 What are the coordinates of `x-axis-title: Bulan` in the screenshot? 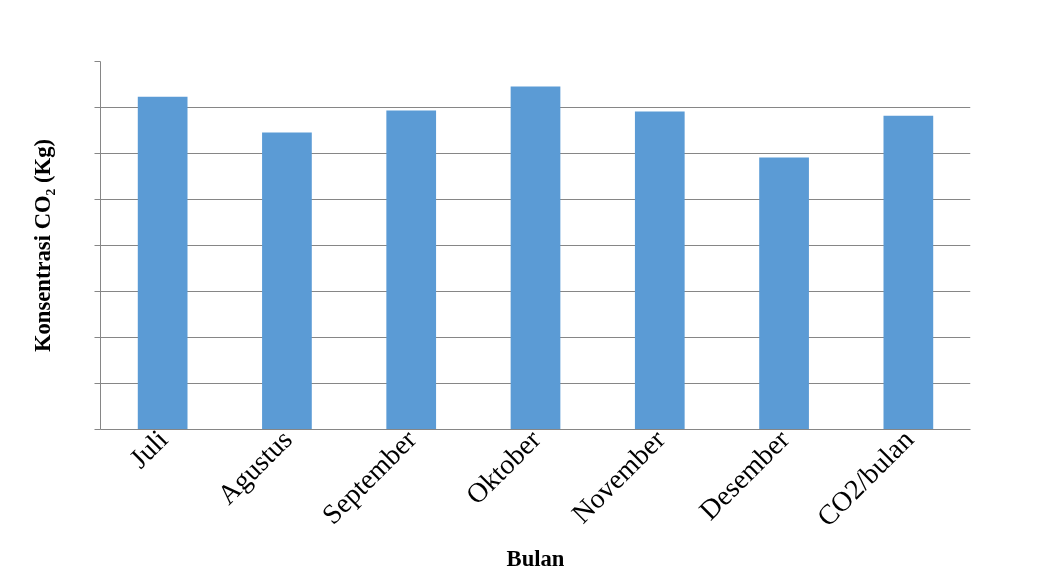 It's located at (535, 559).